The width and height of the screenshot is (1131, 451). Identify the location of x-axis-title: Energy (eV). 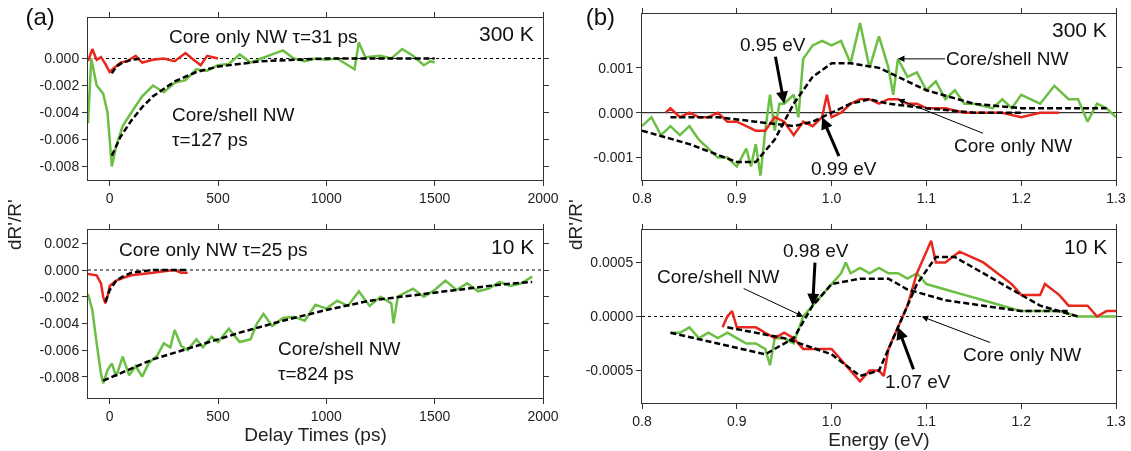
(879, 439).